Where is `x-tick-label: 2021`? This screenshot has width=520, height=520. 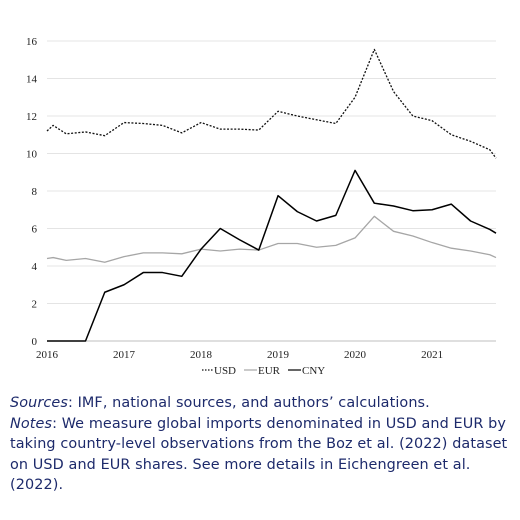 x-tick-label: 2021 is located at coordinates (432, 355).